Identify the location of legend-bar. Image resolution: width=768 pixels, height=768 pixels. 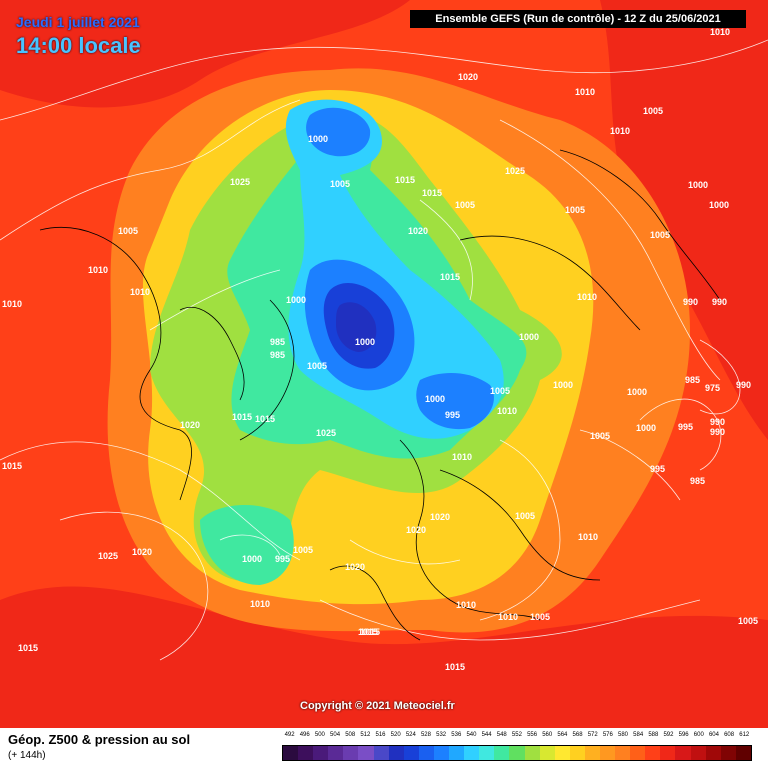
(517, 753).